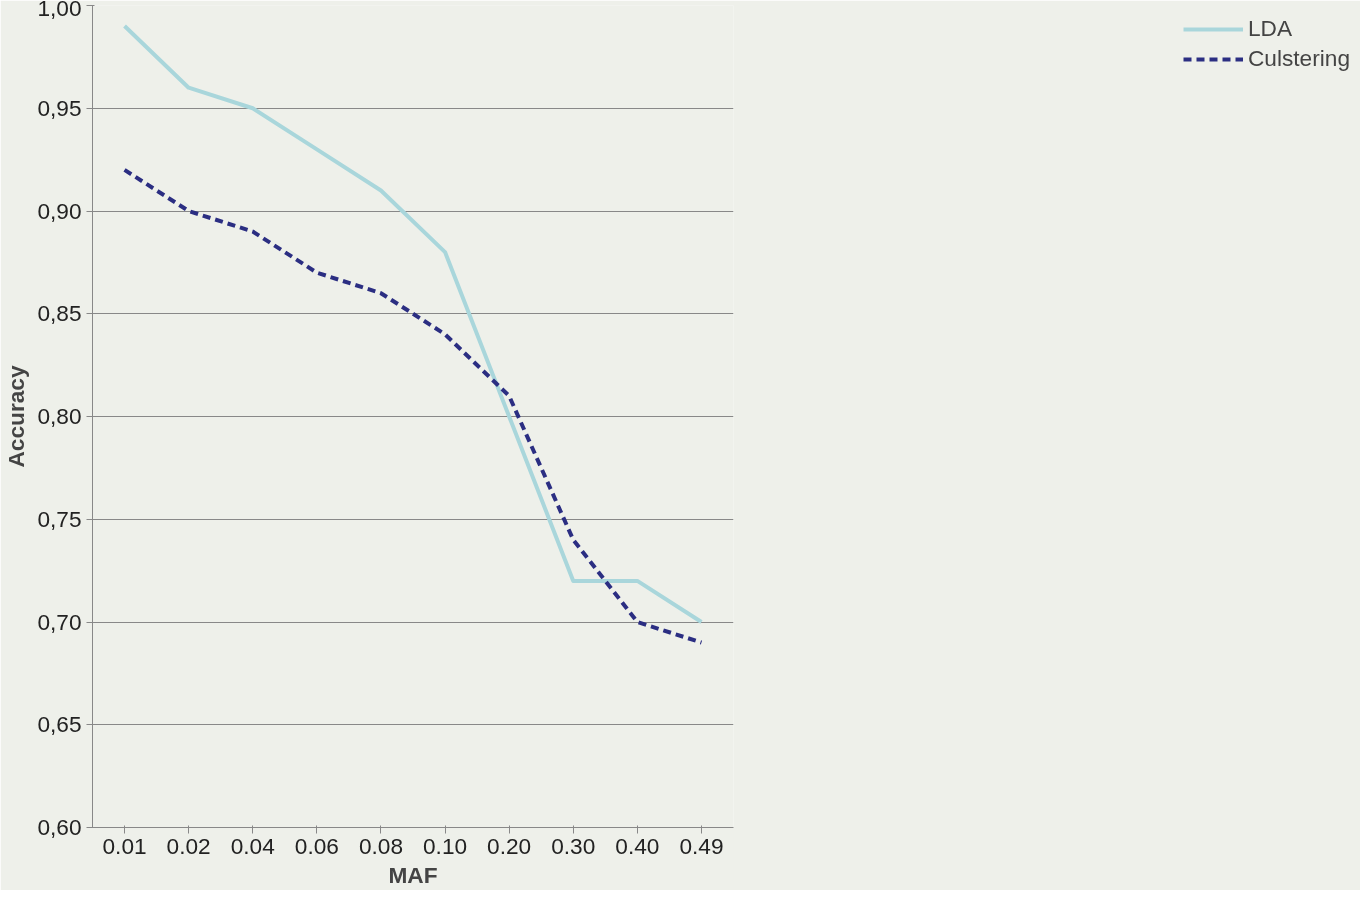  I want to click on x-axis-title: MAF, so click(413, 874).